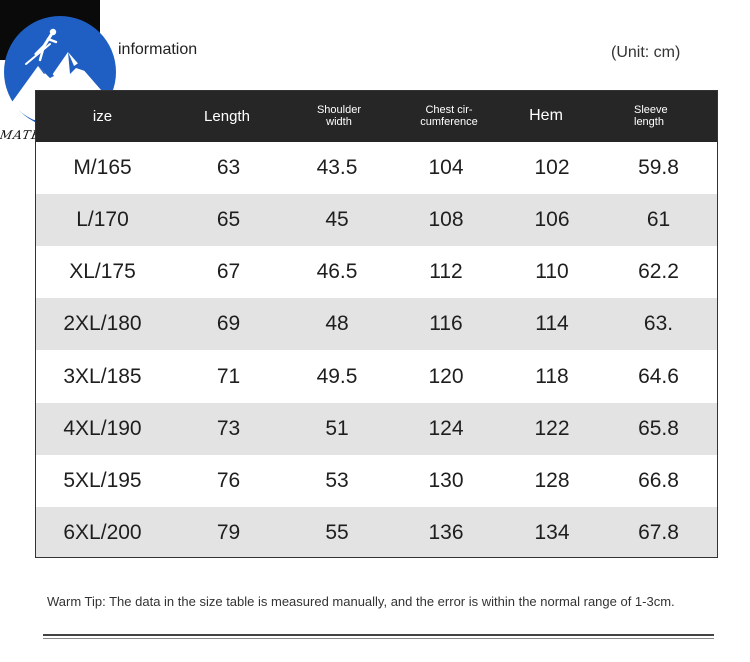 Image resolution: width=750 pixels, height=662 pixels. I want to click on size-cell: M/165, so click(102, 167).